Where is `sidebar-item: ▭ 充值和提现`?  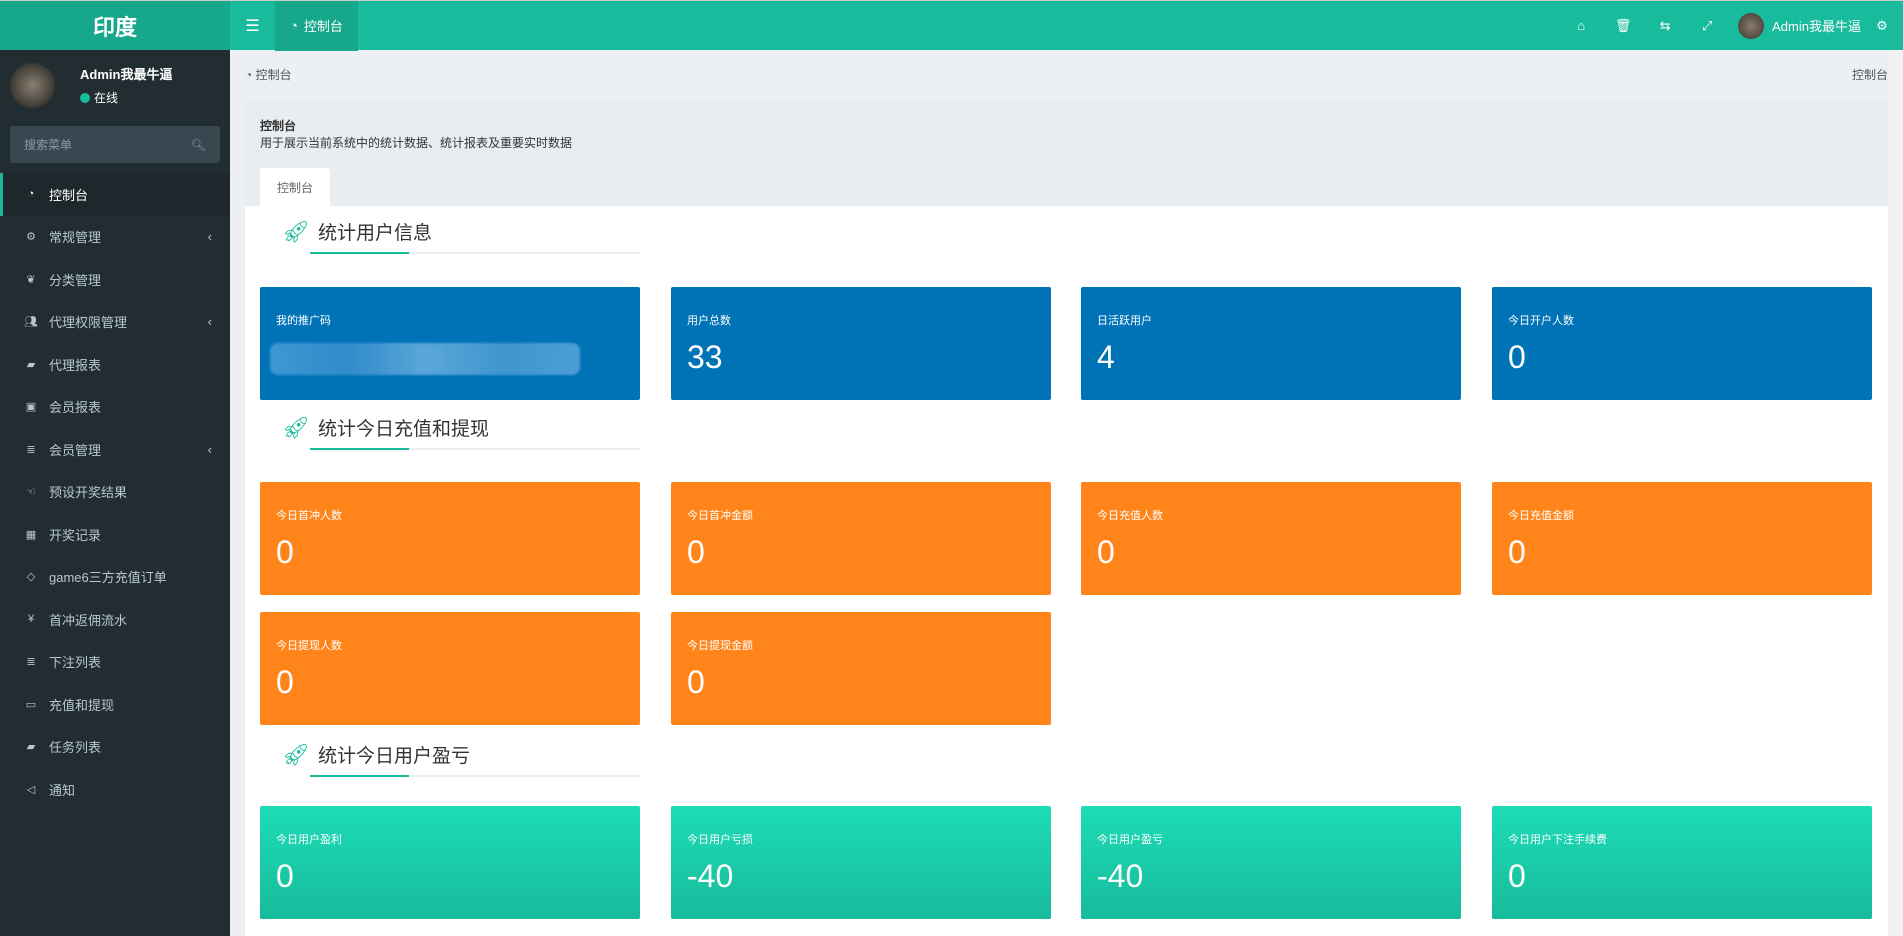 sidebar-item: ▭ 充值和提现 is located at coordinates (115, 704).